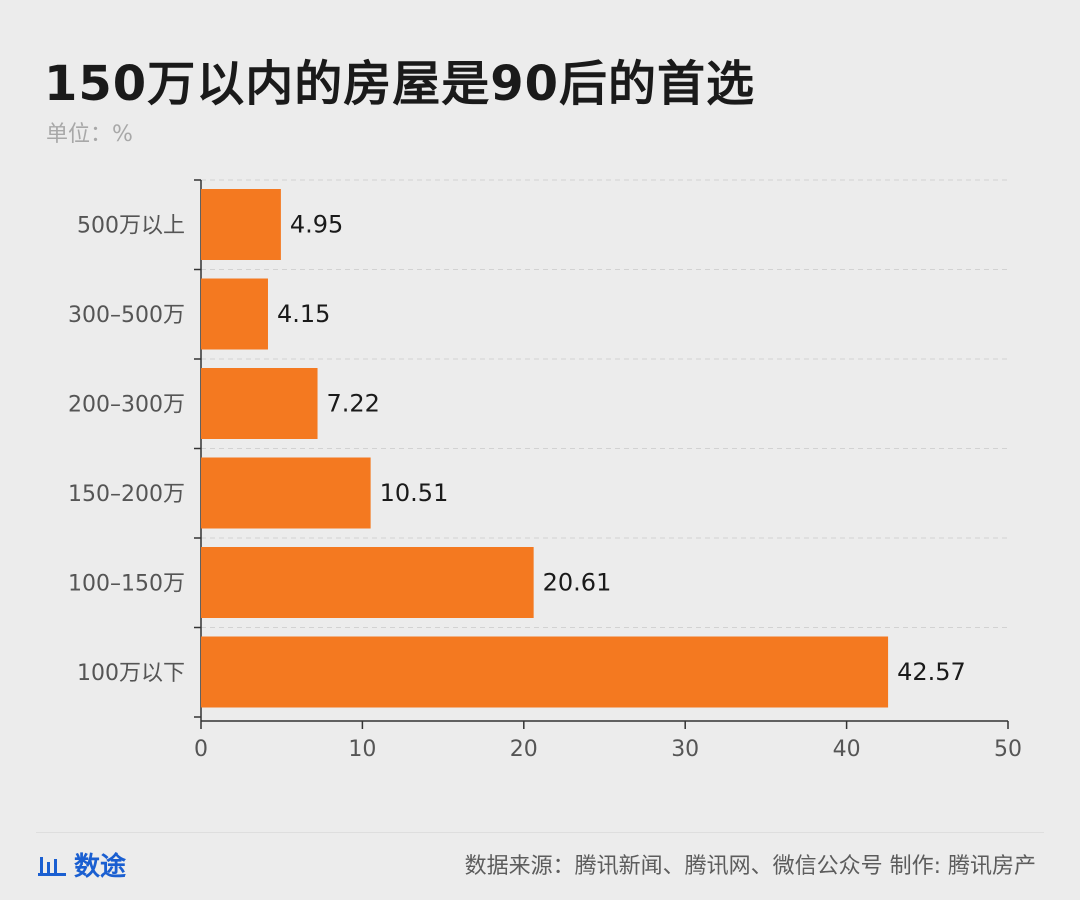 The image size is (1080, 900). Describe the element at coordinates (847, 749) in the screenshot. I see `x-tick-label: 40` at that location.